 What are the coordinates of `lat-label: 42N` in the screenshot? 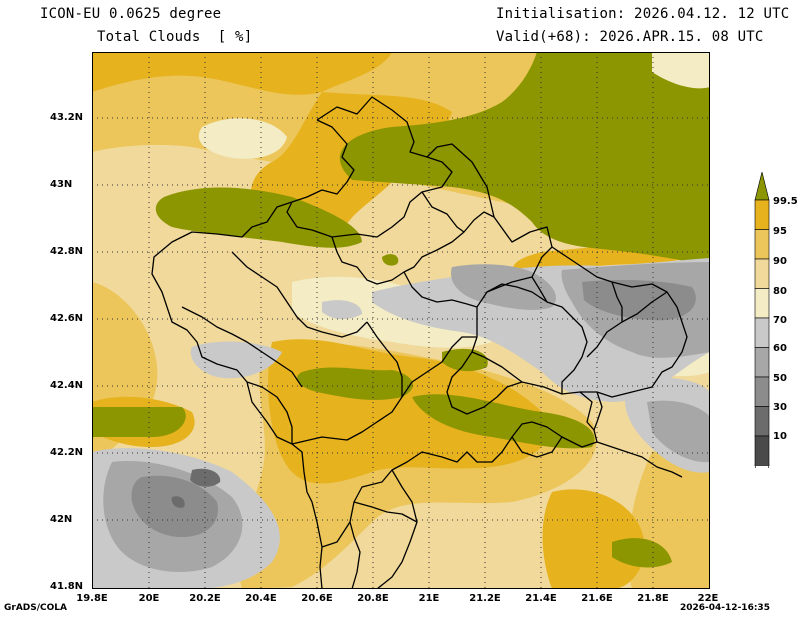 It's located at (61, 519).